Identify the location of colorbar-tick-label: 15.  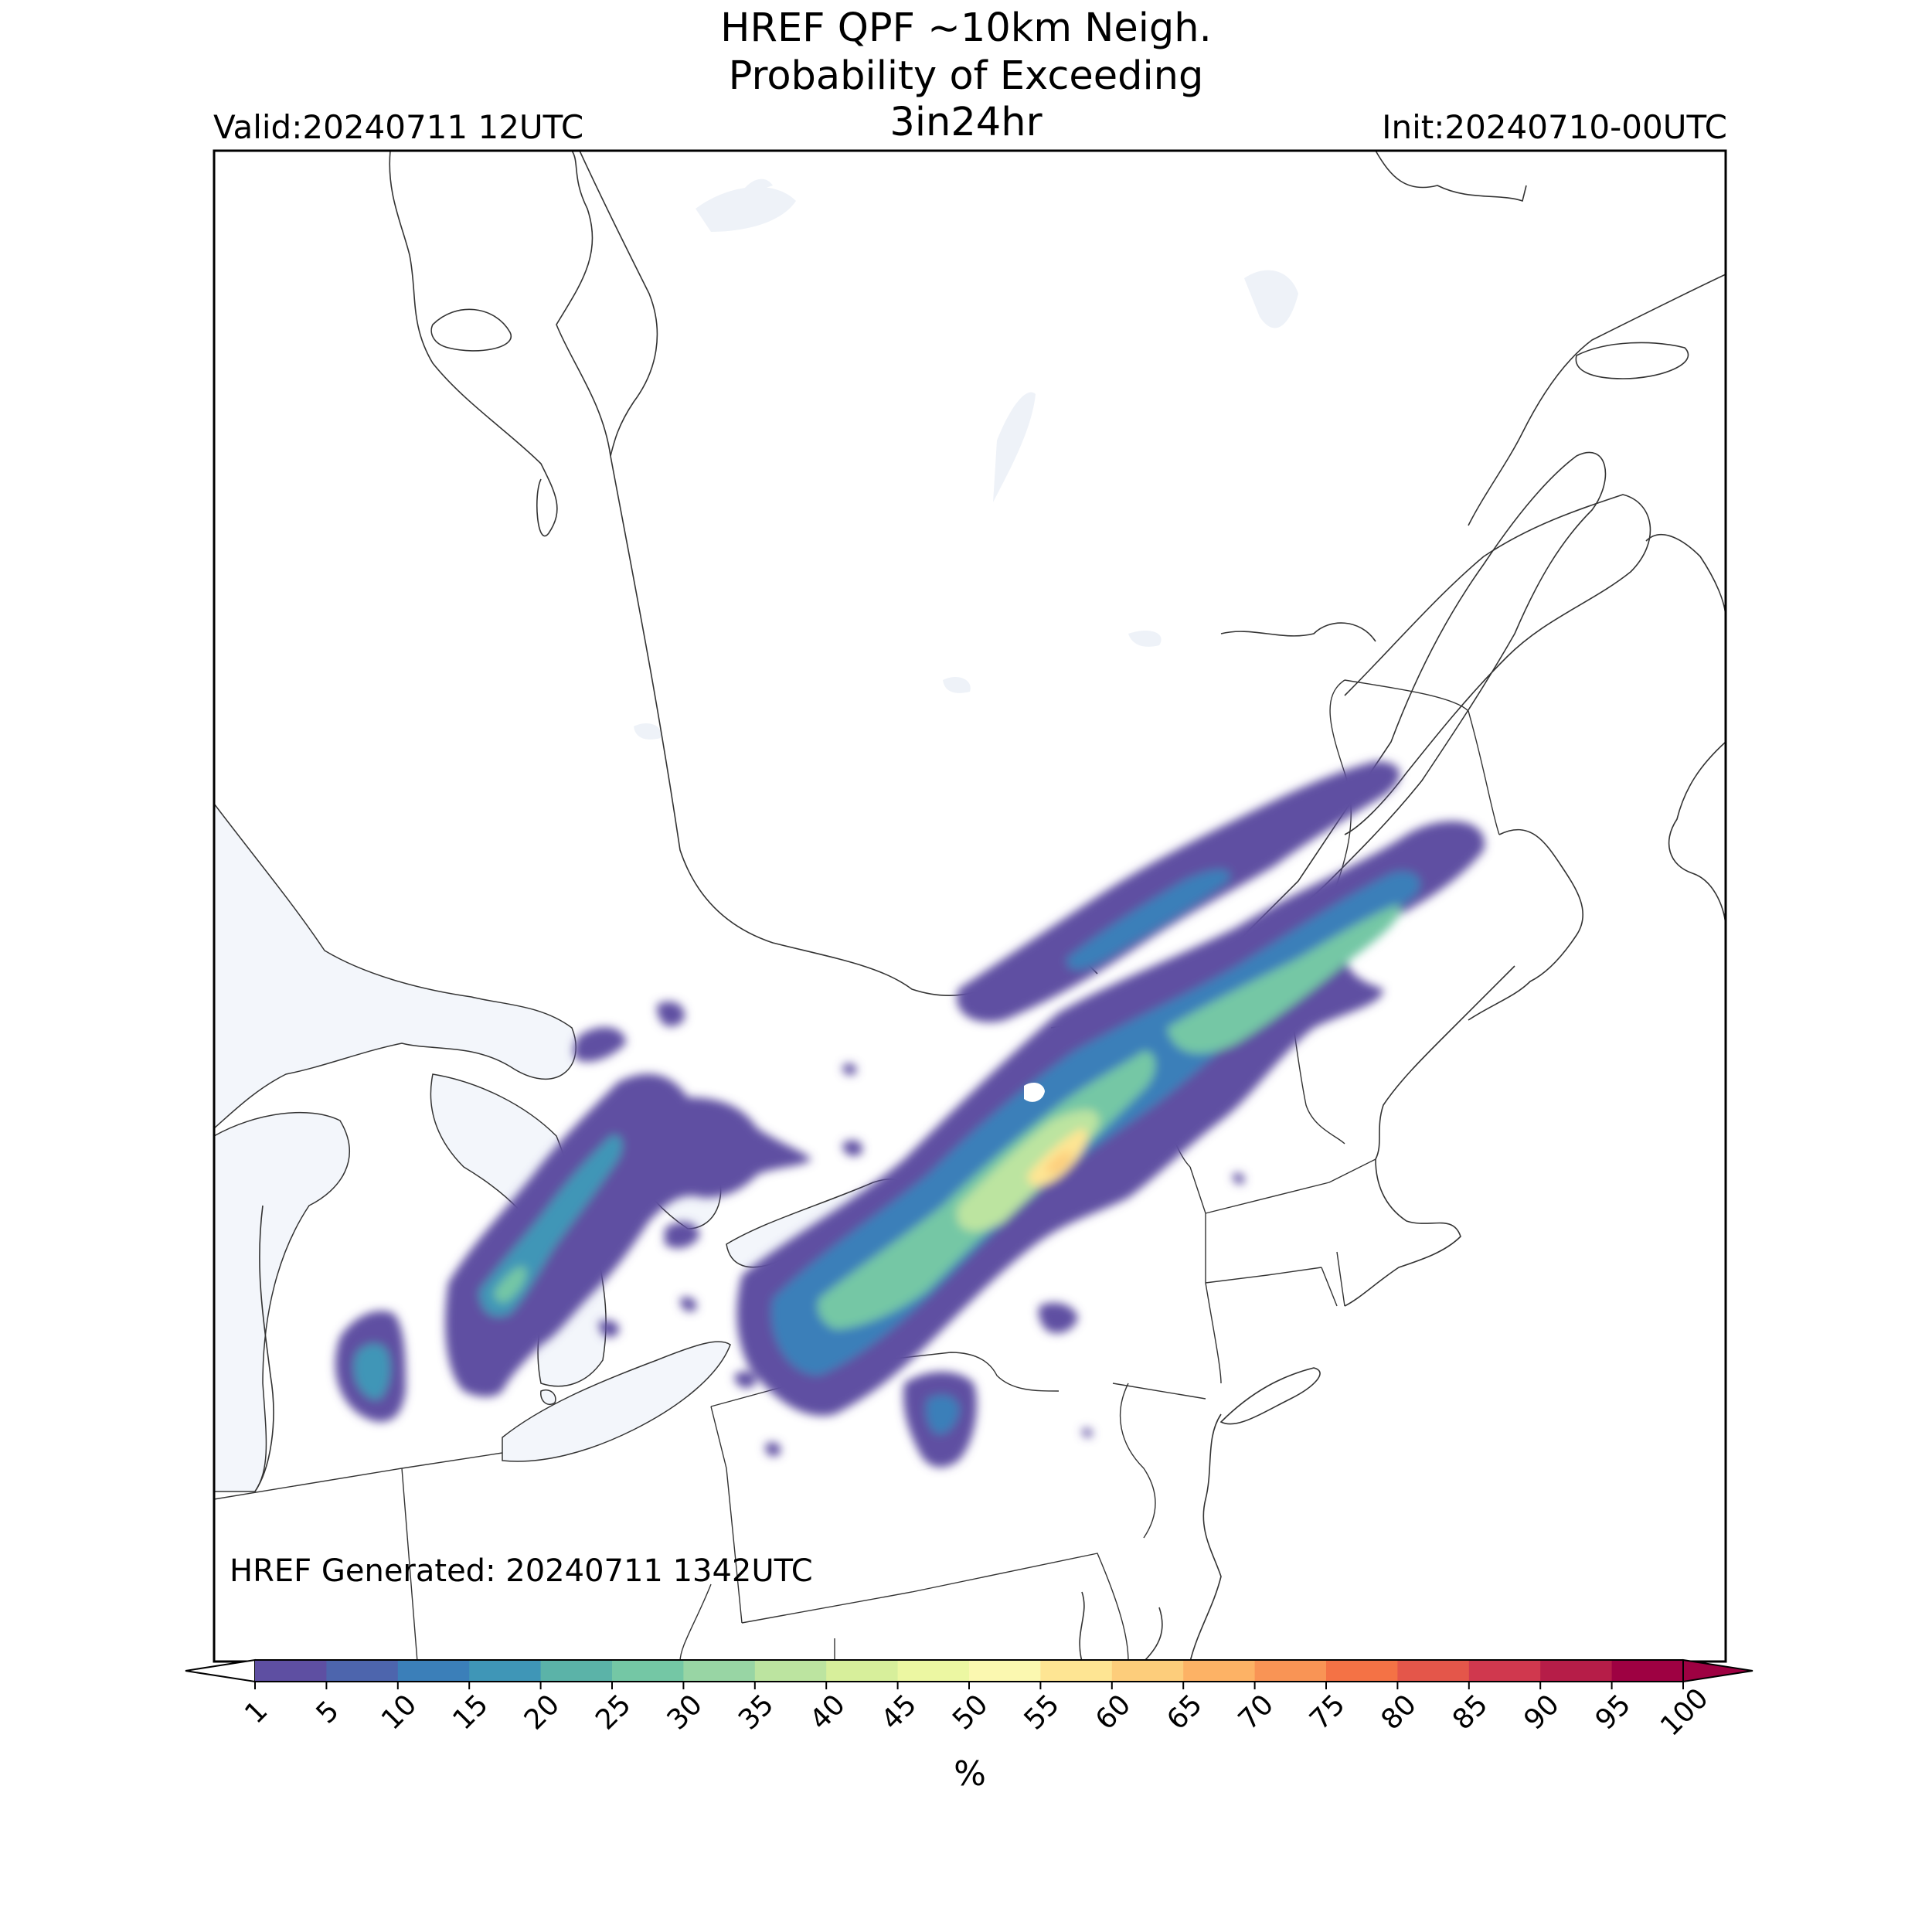
(471, 1713).